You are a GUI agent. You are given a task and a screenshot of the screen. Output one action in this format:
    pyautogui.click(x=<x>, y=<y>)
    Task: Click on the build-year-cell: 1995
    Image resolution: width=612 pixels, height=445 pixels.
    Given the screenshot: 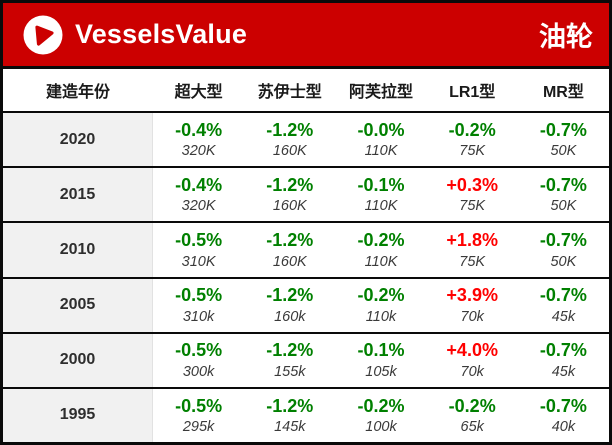 What is the action you would take?
    pyautogui.click(x=78, y=415)
    